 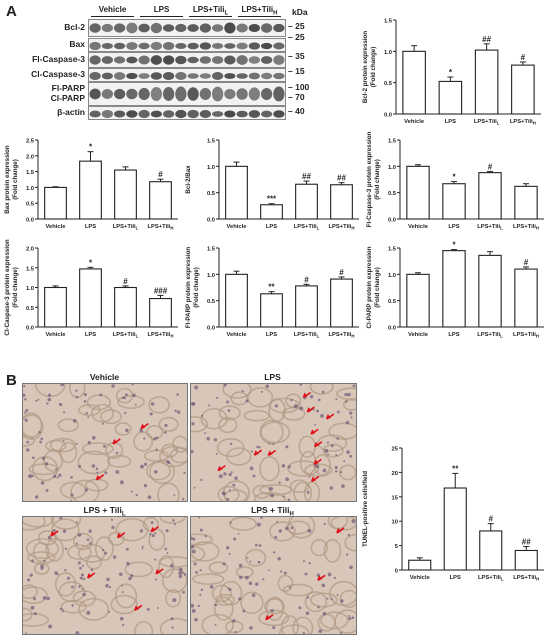 I want to click on chart-xtick-label: LPS, so click(x=455, y=578).